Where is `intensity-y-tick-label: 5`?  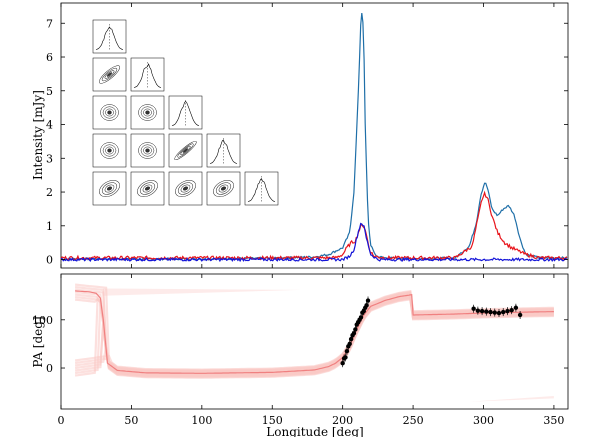
intensity-y-tick-label: 5 is located at coordinates (49, 91).